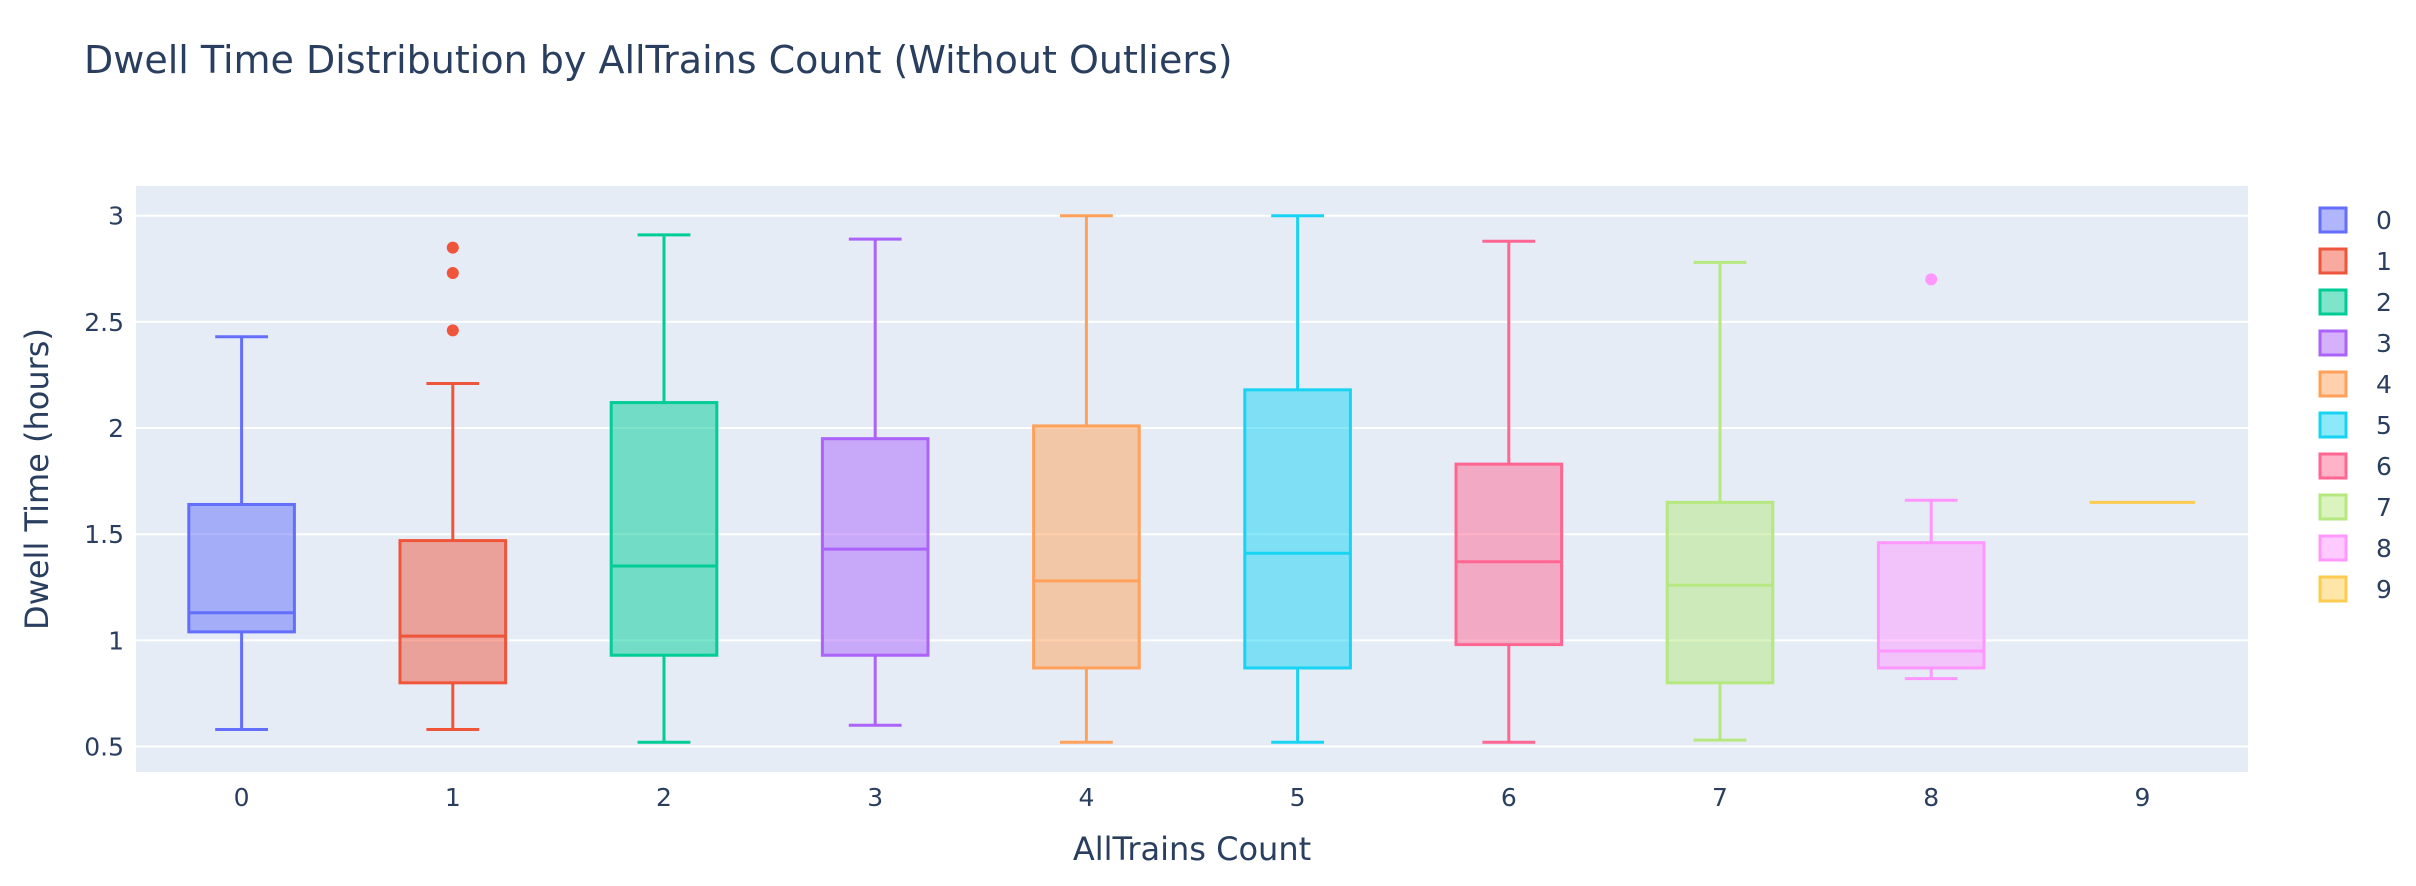 The image size is (2416, 886). I want to click on legend: 0 1 2 3 4 5 6 7 8 9, so click(2355, 405).